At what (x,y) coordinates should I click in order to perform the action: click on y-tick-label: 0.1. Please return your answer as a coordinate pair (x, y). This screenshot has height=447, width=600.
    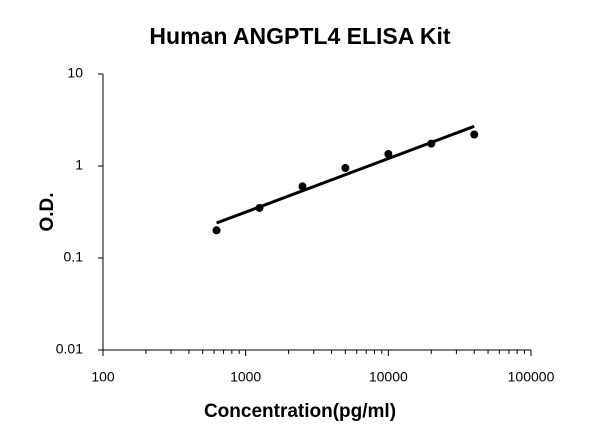
    Looking at the image, I should click on (74, 257).